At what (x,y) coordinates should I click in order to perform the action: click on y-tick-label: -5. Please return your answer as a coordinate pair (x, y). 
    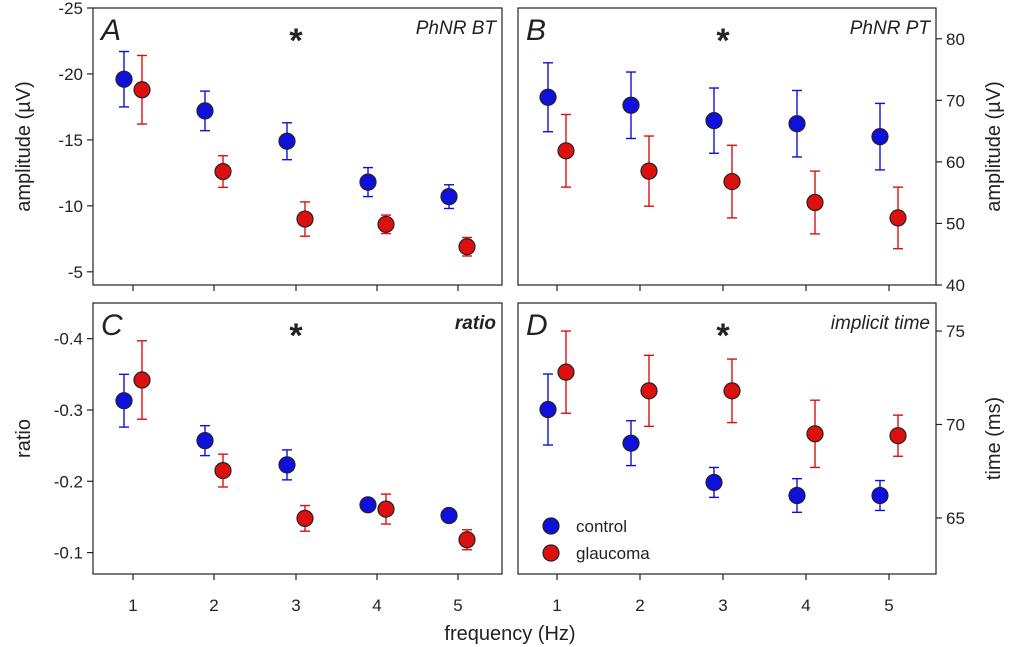
    Looking at the image, I should click on (75, 272).